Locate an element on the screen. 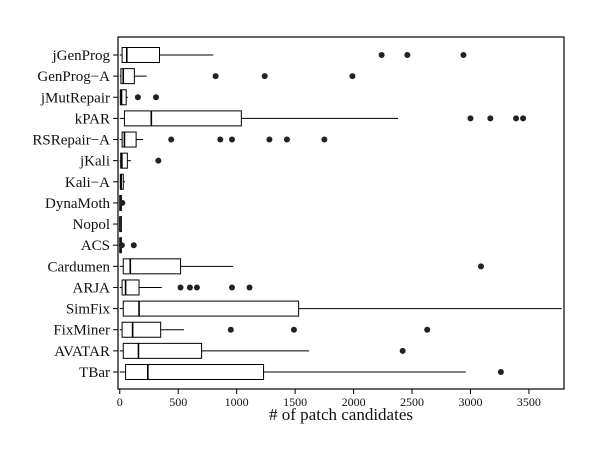 This screenshot has height=455, width=600. x-axis: 0 500 1000 1500 2000 2500 3000 3500 is located at coordinates (329, 399).